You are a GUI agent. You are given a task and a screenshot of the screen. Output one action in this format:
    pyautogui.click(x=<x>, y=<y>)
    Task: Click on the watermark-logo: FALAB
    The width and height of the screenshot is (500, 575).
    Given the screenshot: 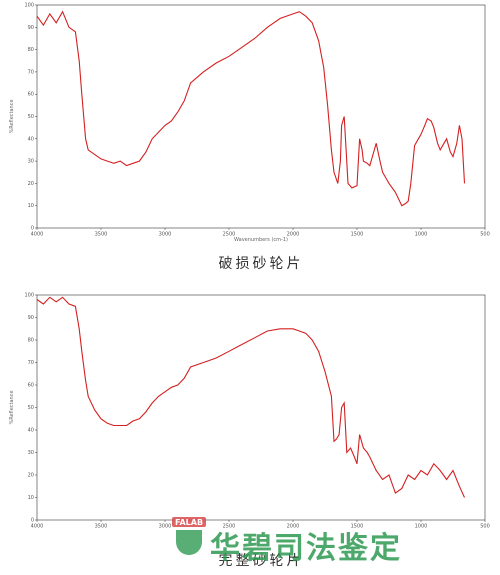 What is the action you would take?
    pyautogui.click(x=189, y=522)
    